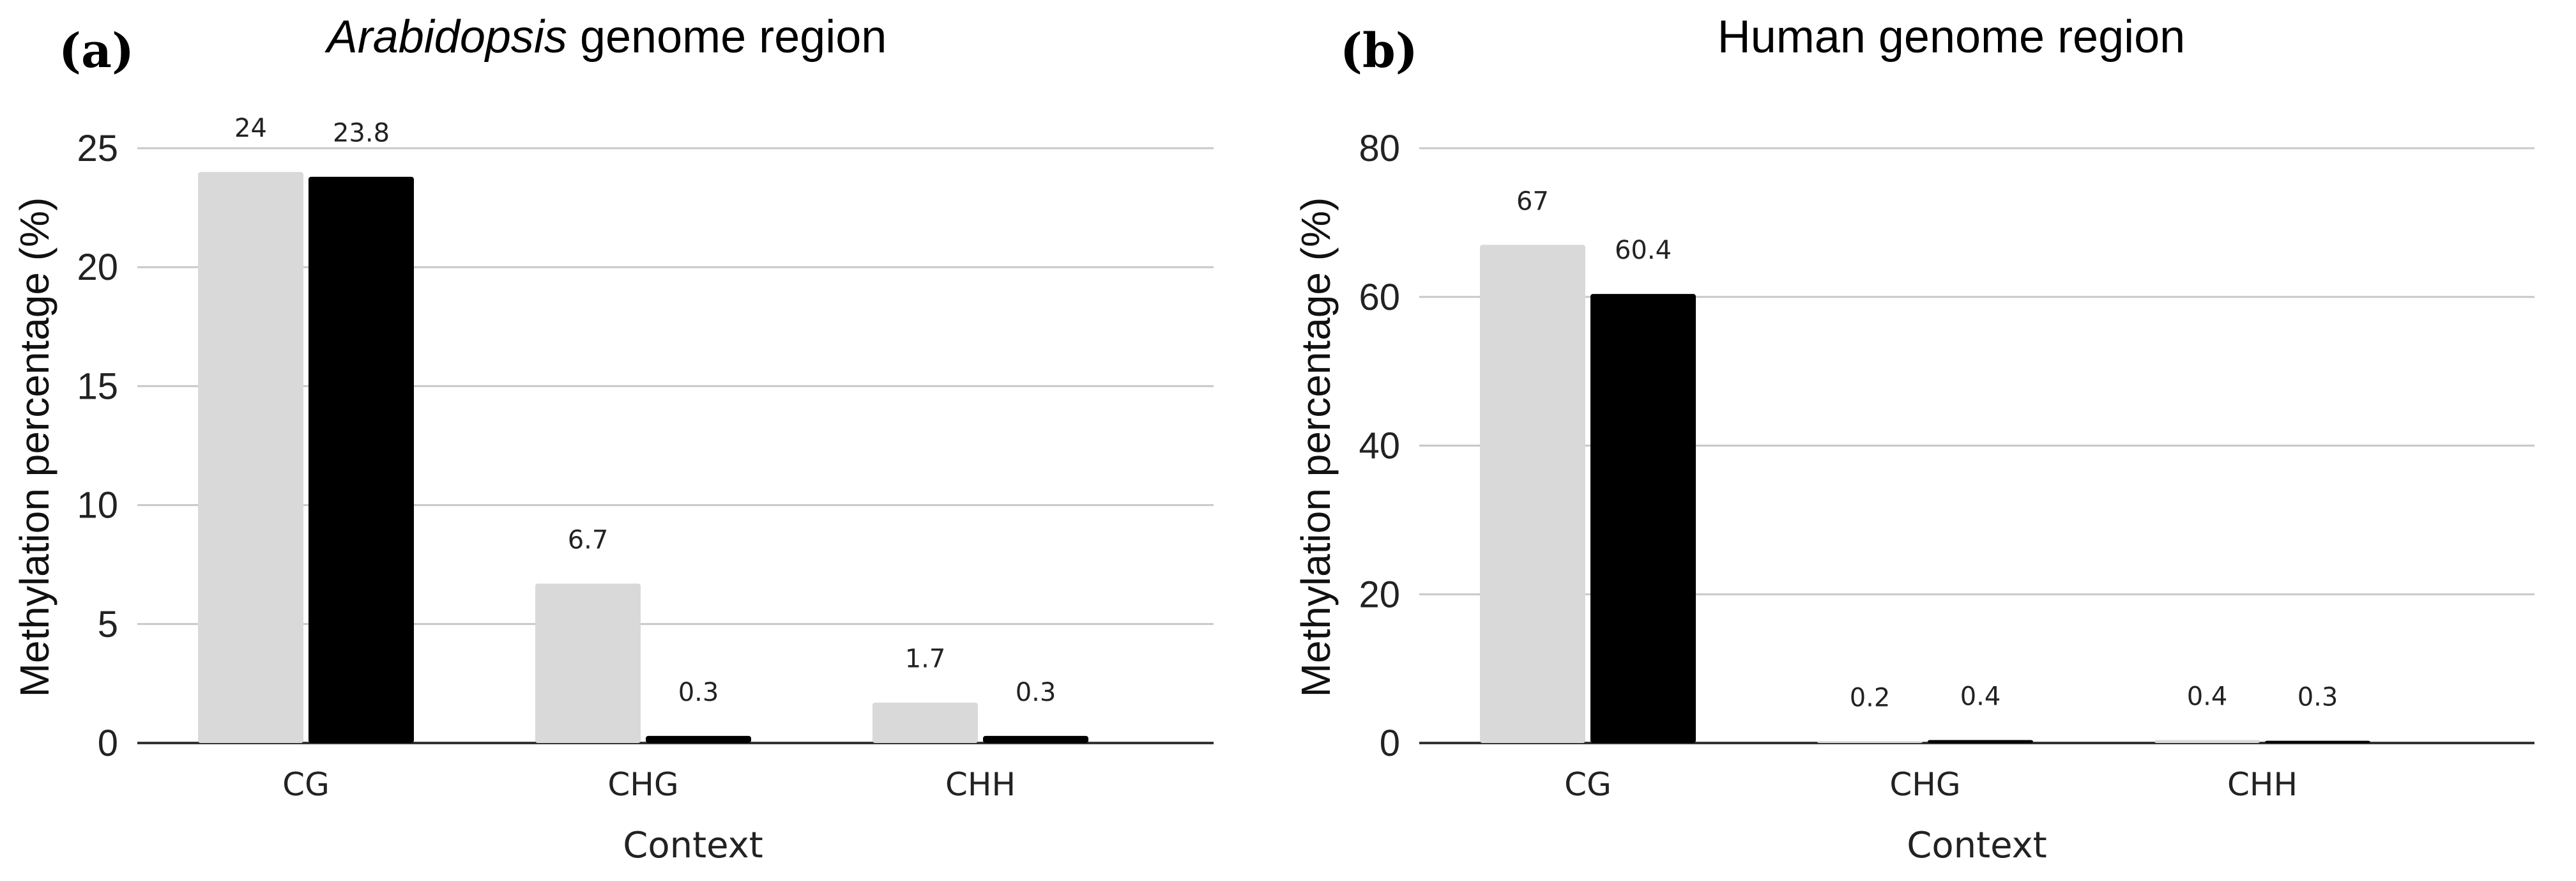  Describe the element at coordinates (97, 148) in the screenshot. I see `y-tick-label: 25` at that location.